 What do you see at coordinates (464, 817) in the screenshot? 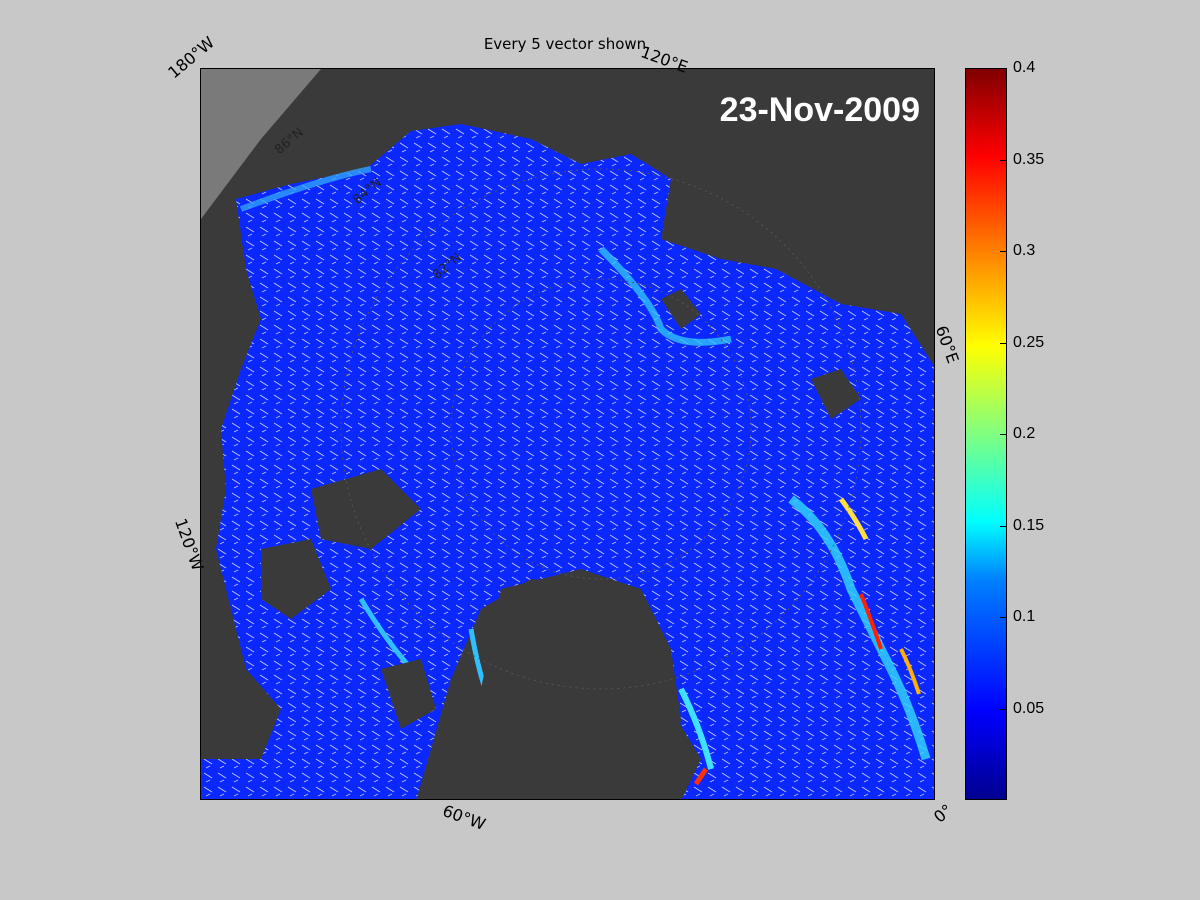
I see `longitude-label: 60°W` at bounding box center [464, 817].